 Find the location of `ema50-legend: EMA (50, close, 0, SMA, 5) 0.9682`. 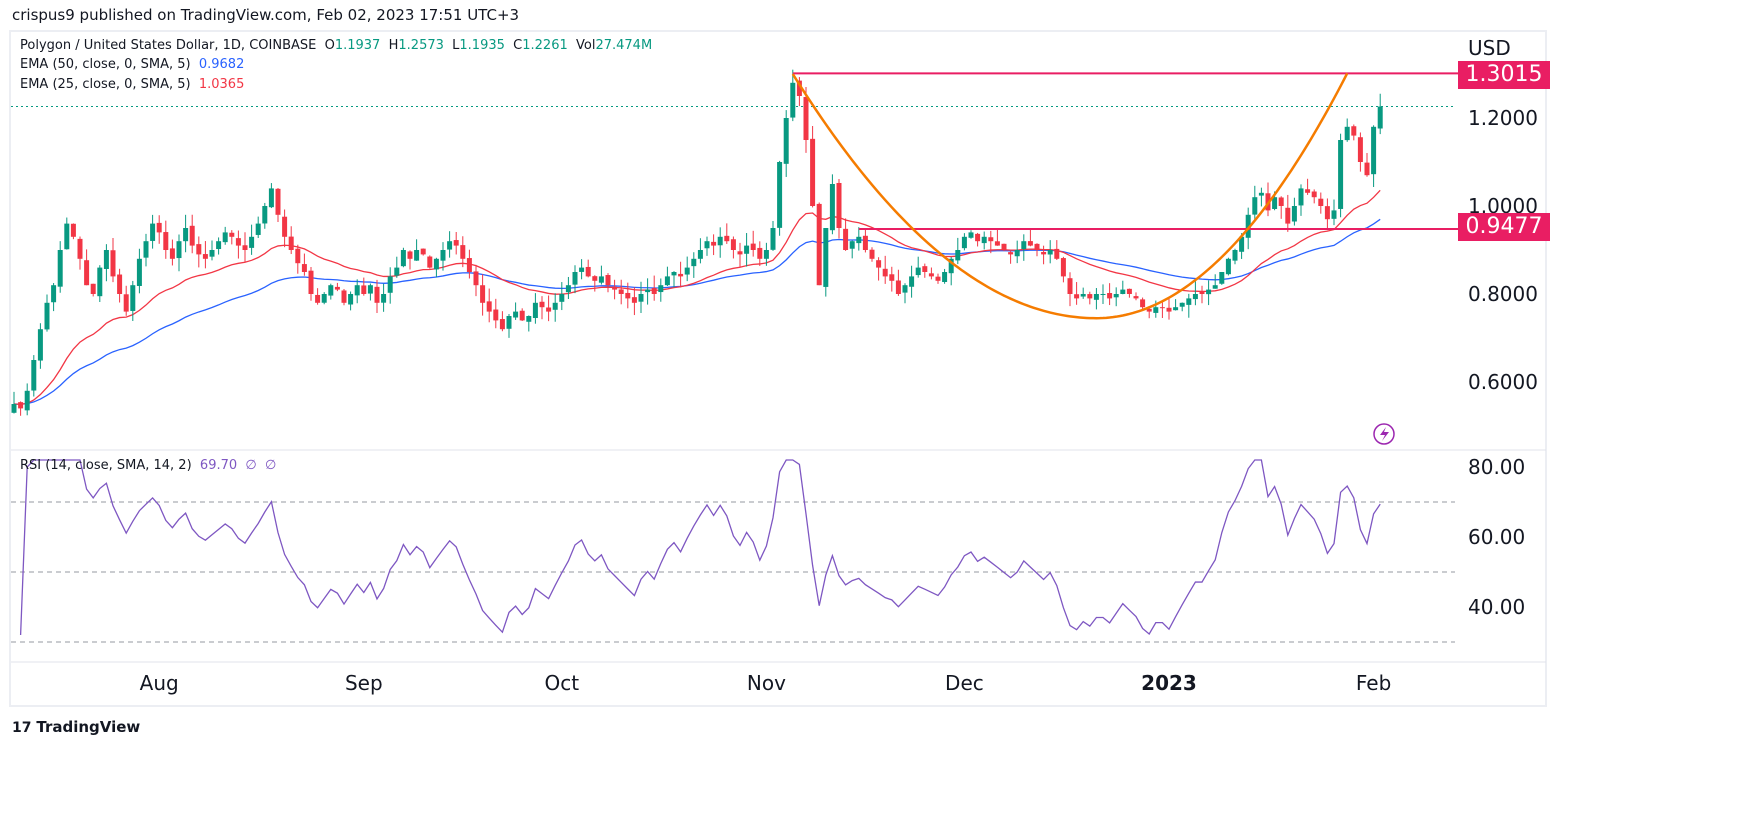

ema50-legend: EMA (50, close, 0, SMA, 5) 0.9682 is located at coordinates (132, 64).